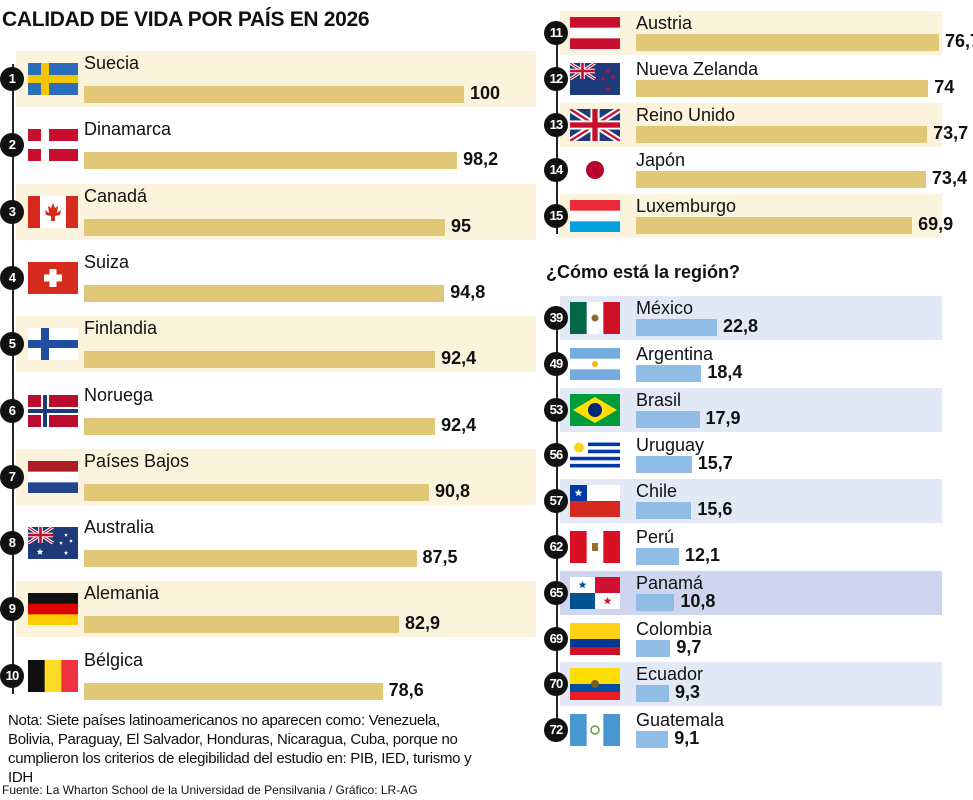 The width and height of the screenshot is (973, 800). Describe the element at coordinates (423, 623) in the screenshot. I see `value-label: 82,9` at that location.